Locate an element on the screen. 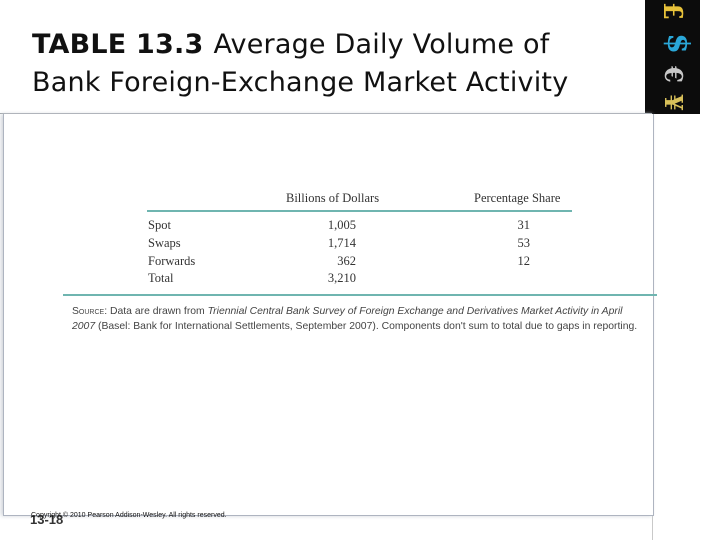 The width and height of the screenshot is (720, 540). title-text-line1: Average Daily Volume of is located at coordinates (381, 44).